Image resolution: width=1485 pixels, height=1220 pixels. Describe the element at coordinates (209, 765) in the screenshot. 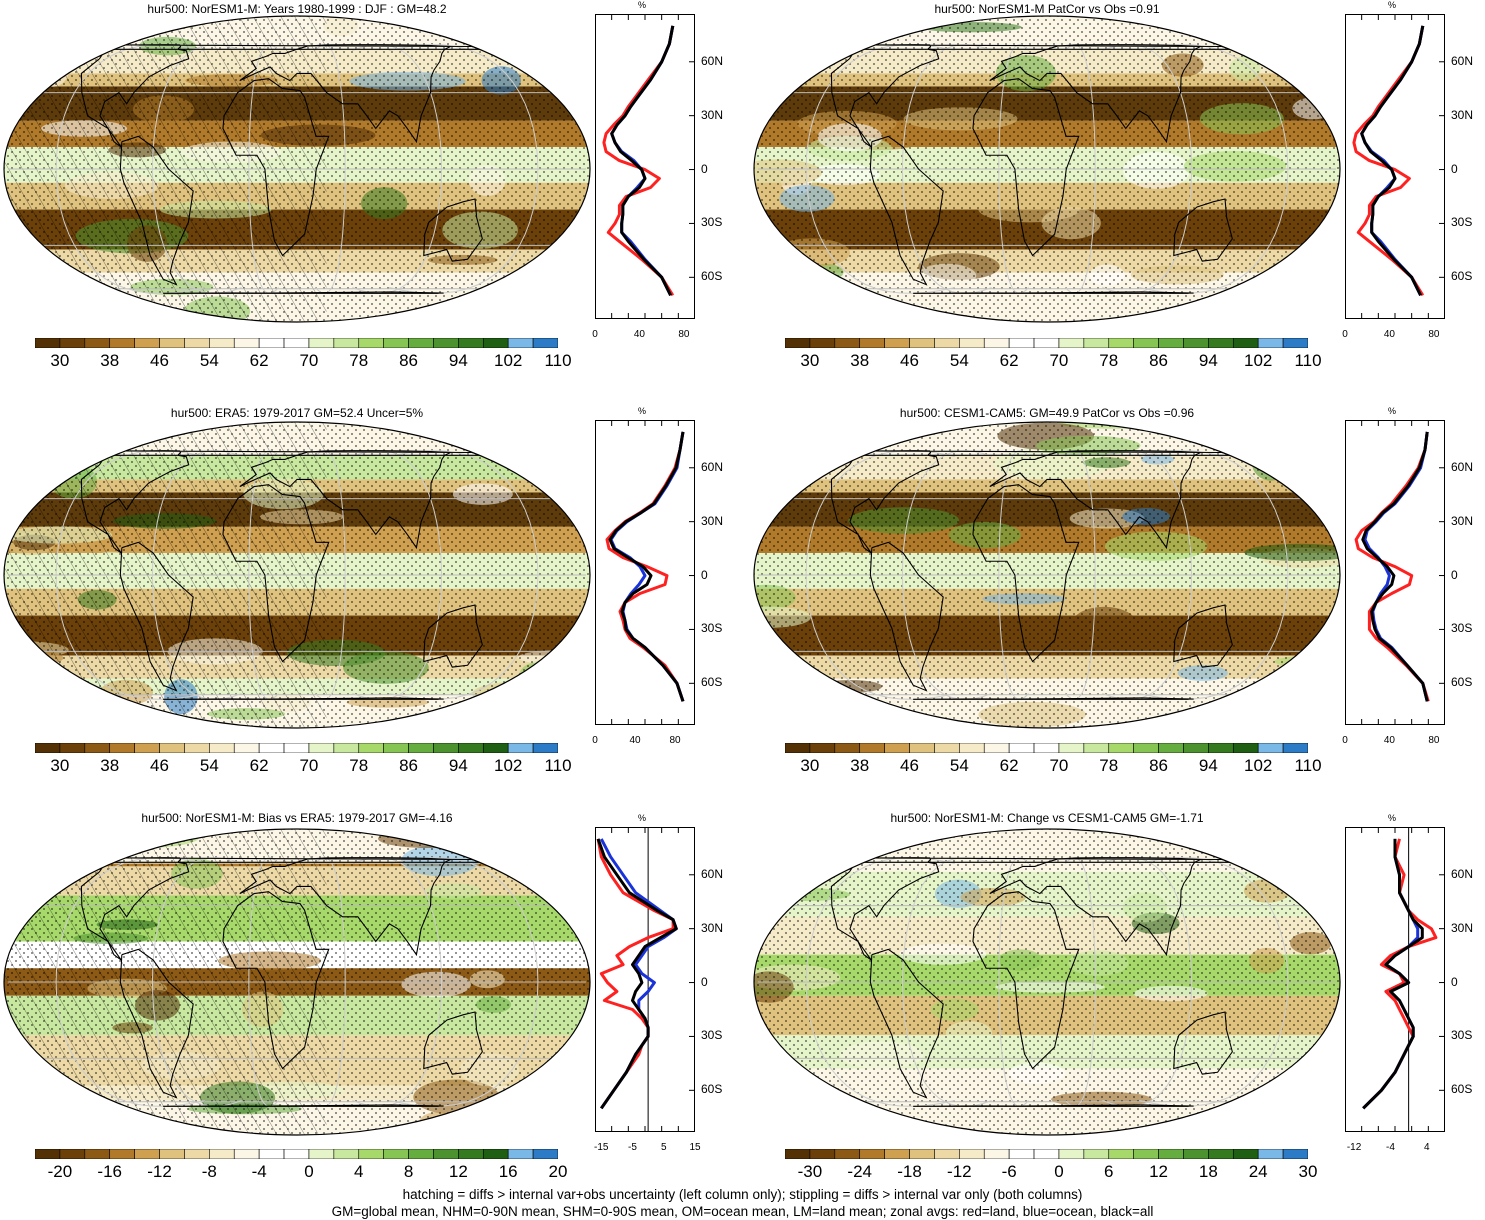

I see `colorbar-tick-label: 54` at that location.